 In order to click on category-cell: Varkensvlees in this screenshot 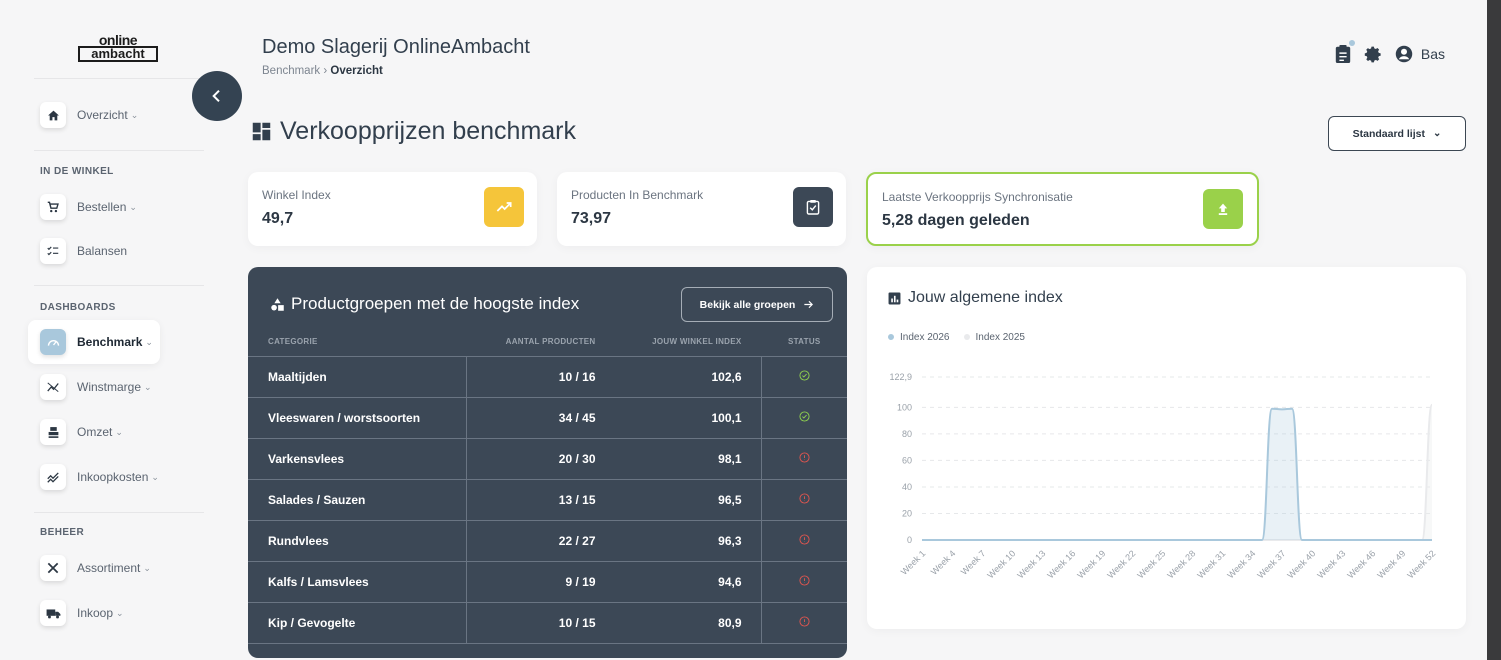, I will do `click(357, 459)`.